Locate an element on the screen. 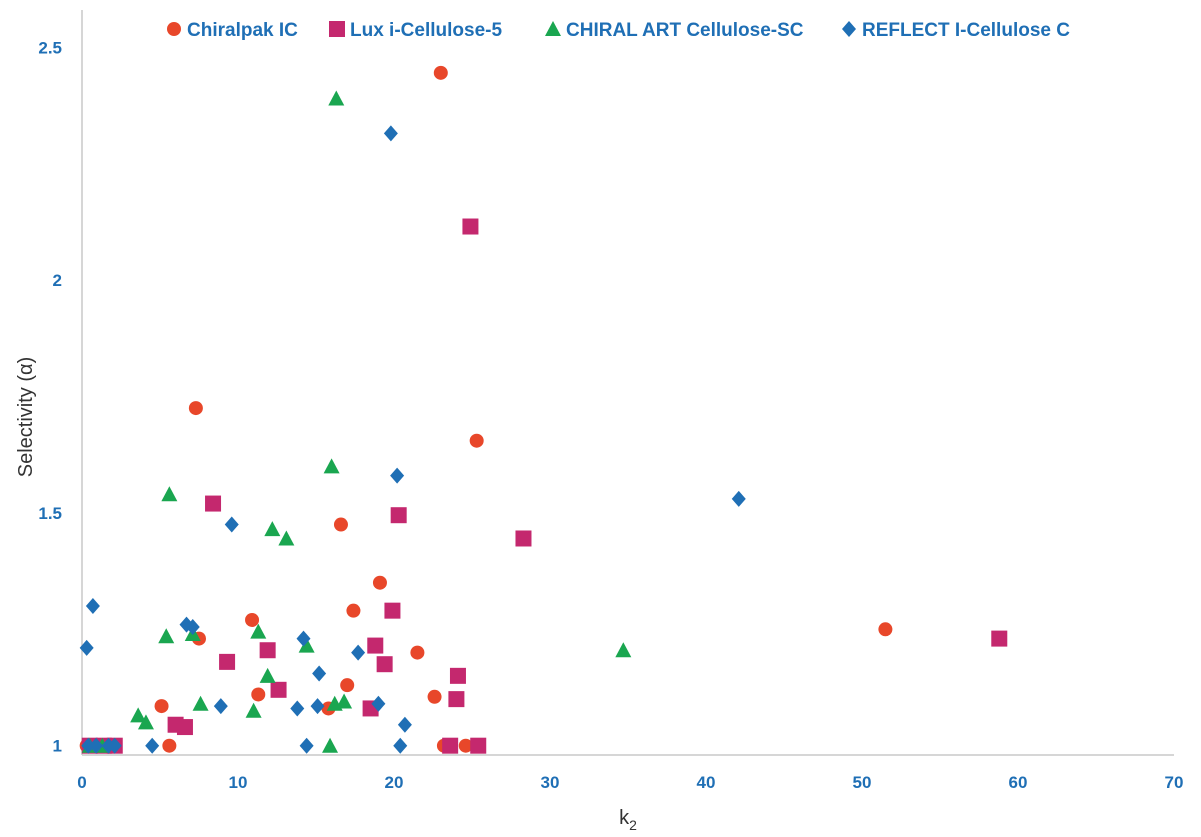 The height and width of the screenshot is (837, 1201). x-axis-label-main: k is located at coordinates (624, 818).